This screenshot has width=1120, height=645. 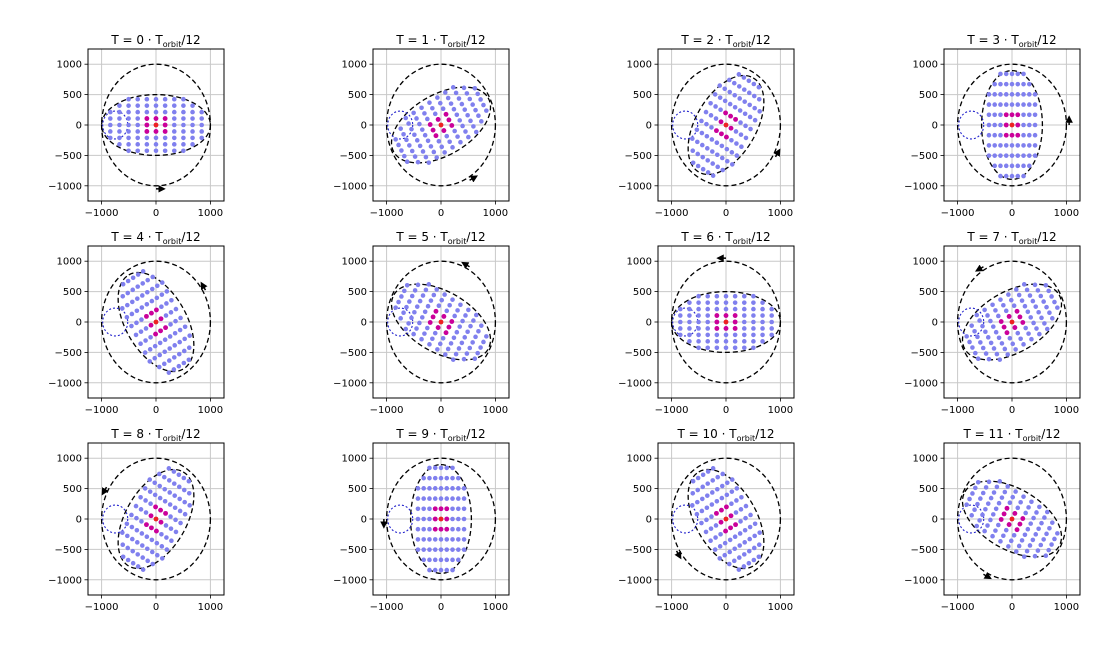 I want to click on title-subscript: orbit, so click(x=172, y=44).